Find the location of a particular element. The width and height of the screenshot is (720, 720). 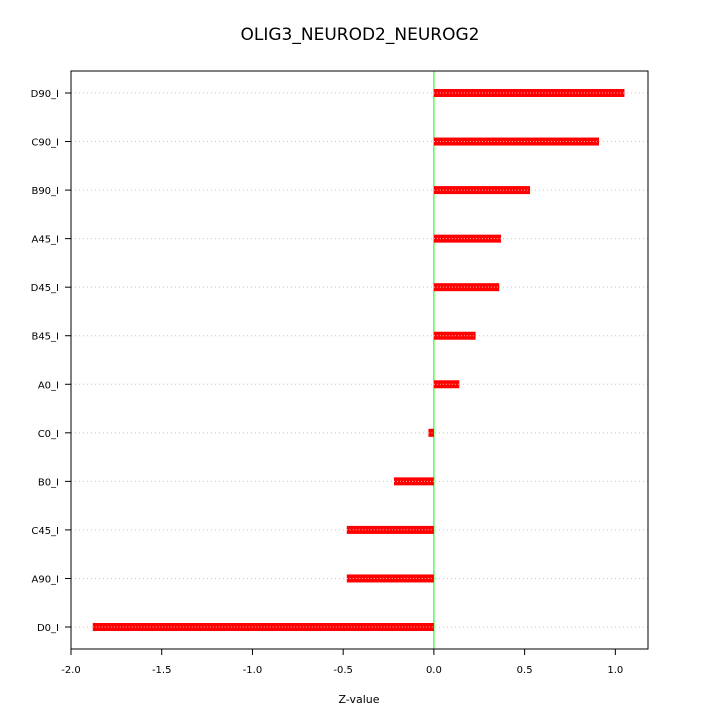

x-tick-label: -2.0 is located at coordinates (71, 670).